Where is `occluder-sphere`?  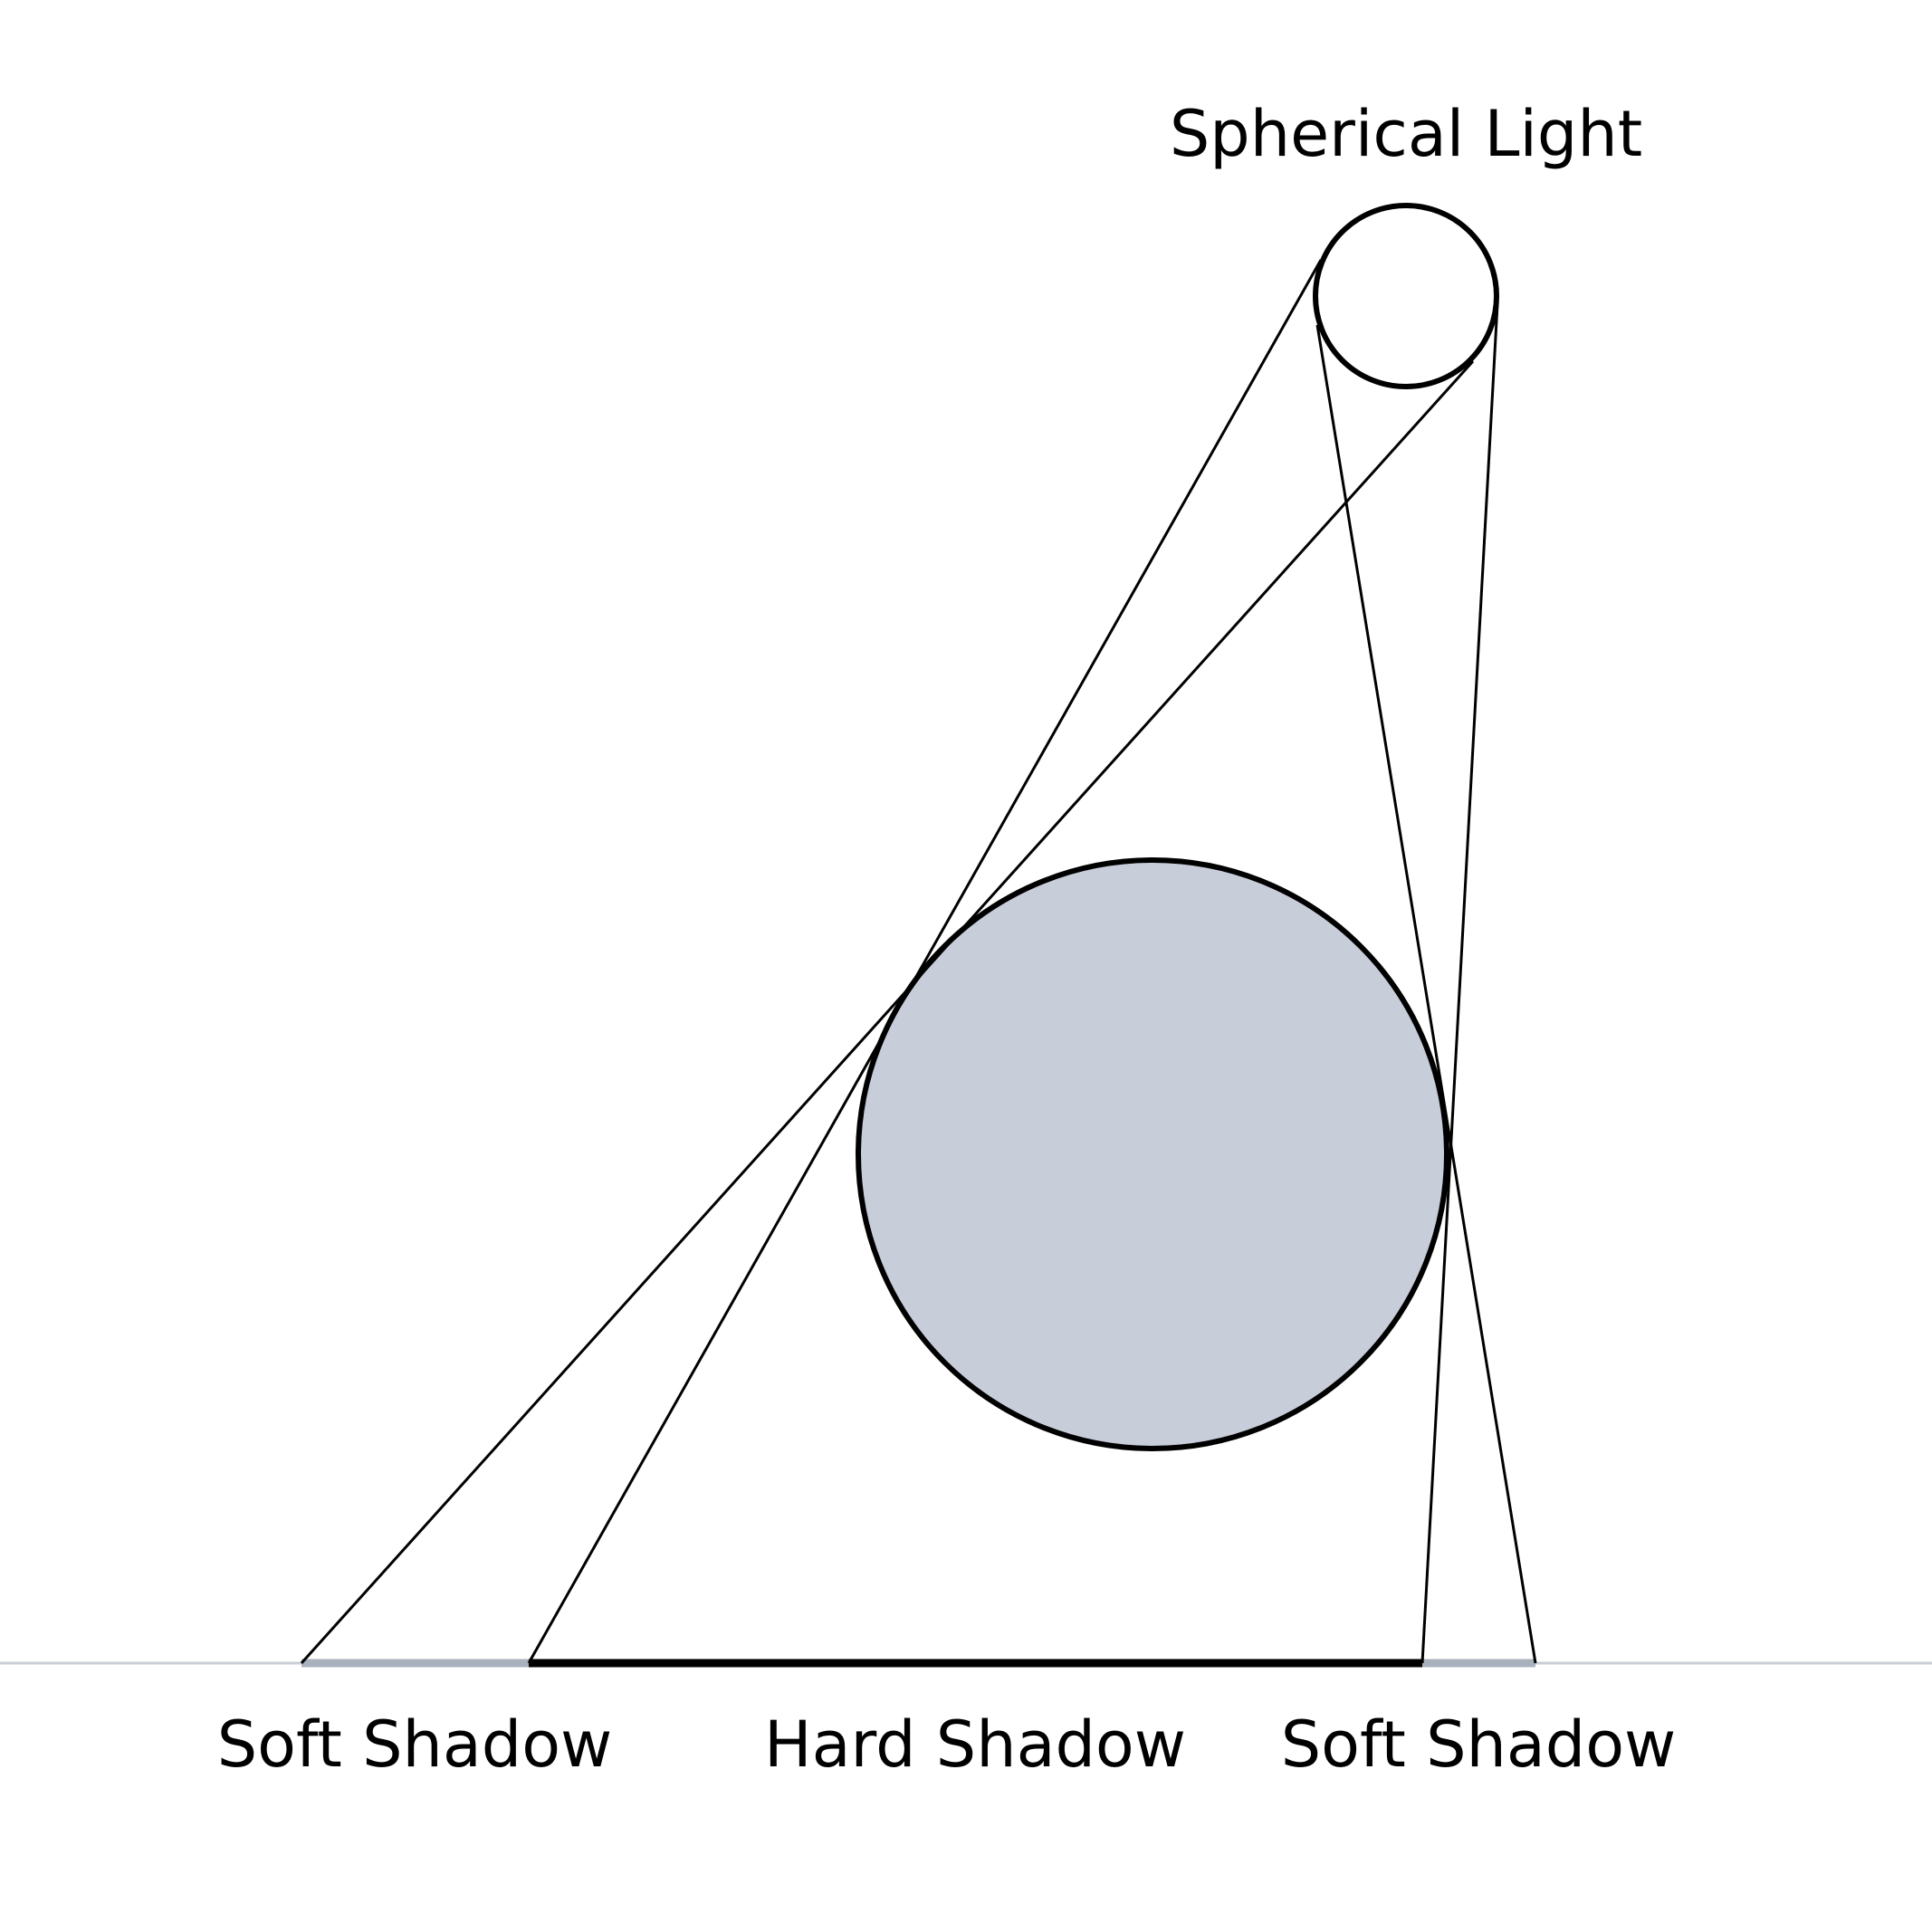
occluder-sphere is located at coordinates (1152, 1154).